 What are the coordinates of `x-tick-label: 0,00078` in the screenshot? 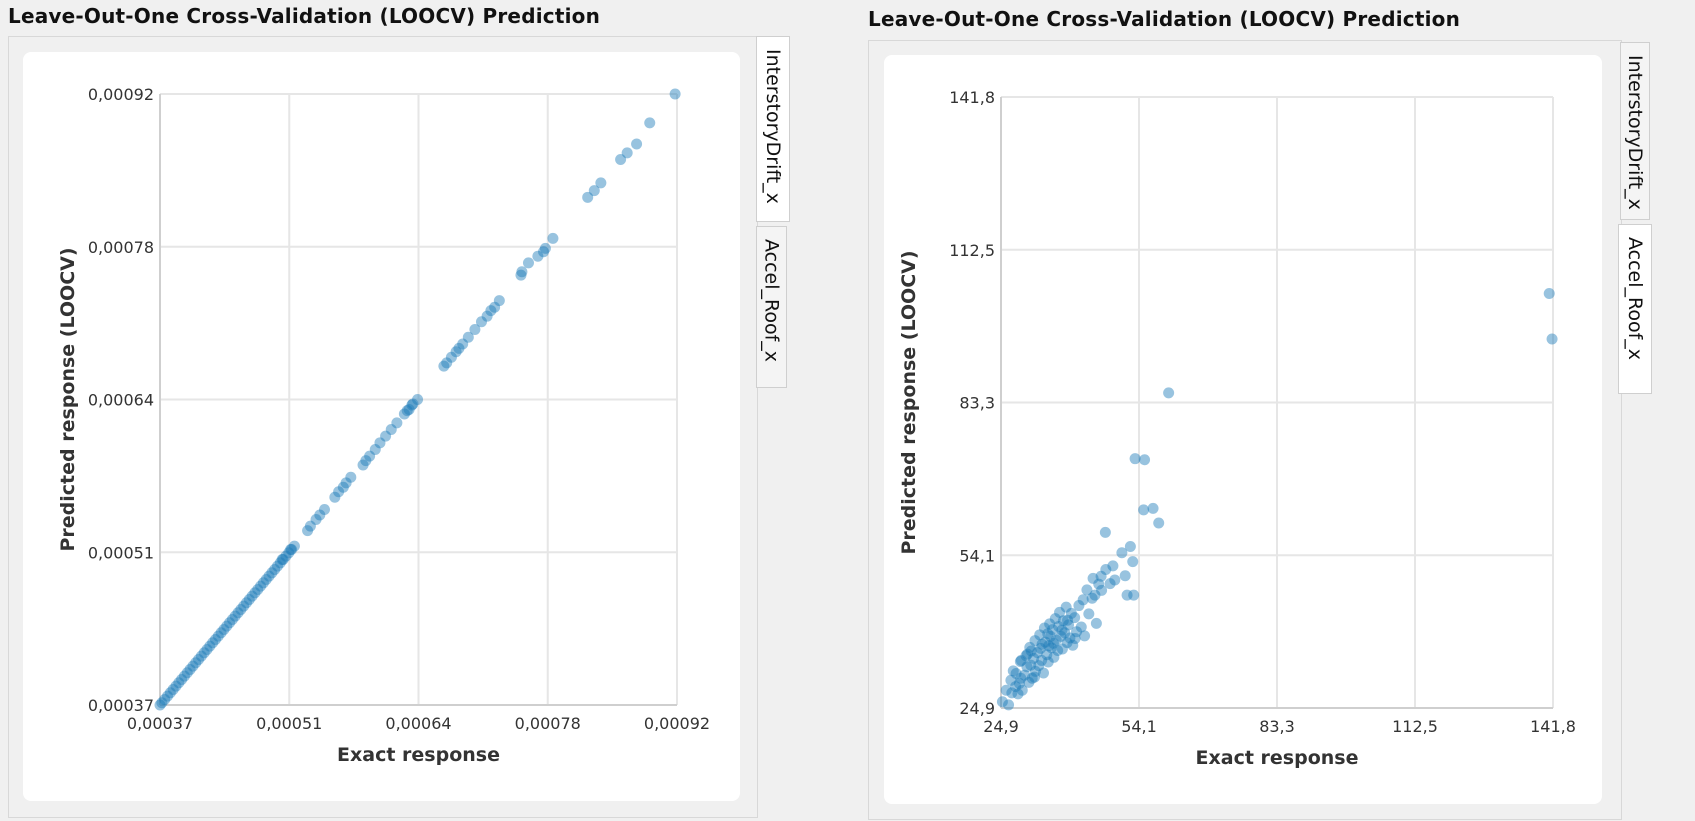 It's located at (548, 723).